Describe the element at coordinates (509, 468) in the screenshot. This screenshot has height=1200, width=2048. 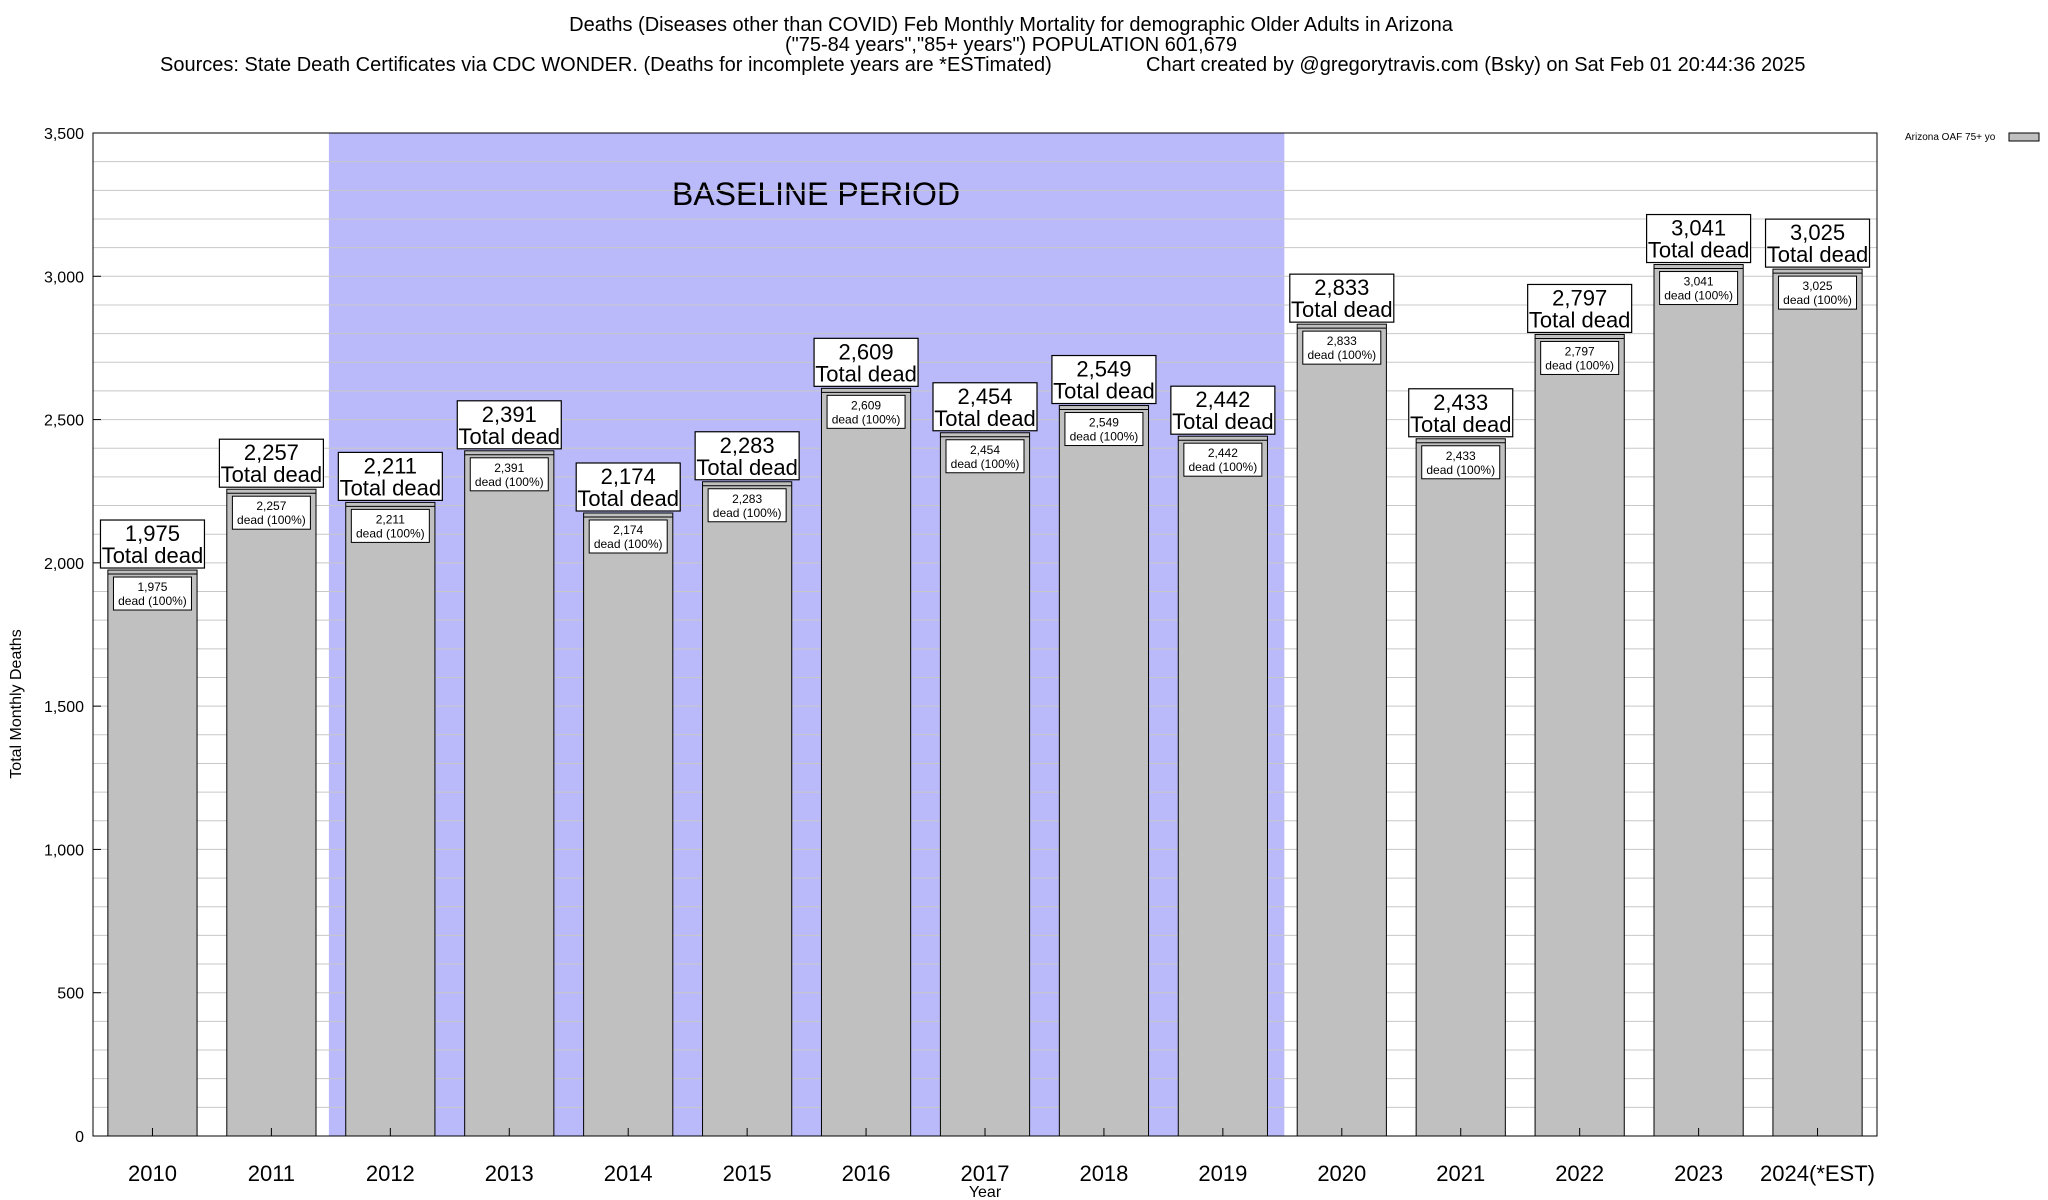
I see `inner-label-value: 2,391` at that location.